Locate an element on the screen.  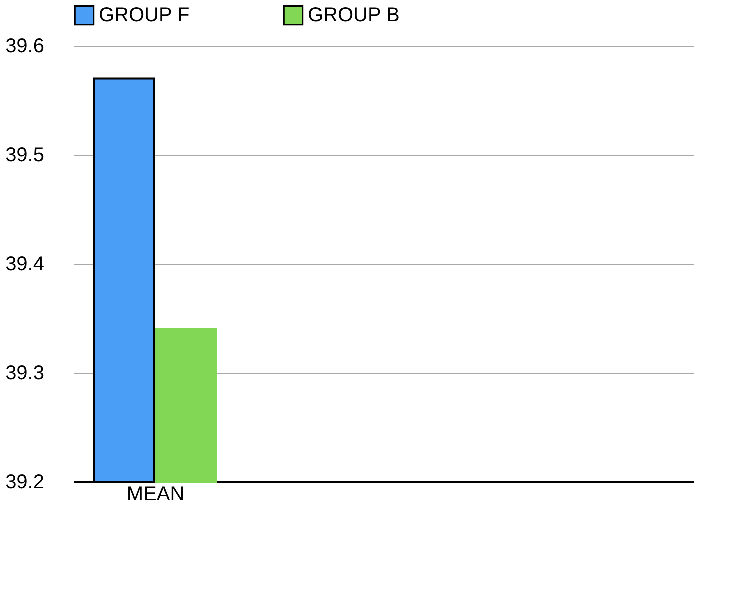
legend-label: GROUP F is located at coordinates (144, 15).